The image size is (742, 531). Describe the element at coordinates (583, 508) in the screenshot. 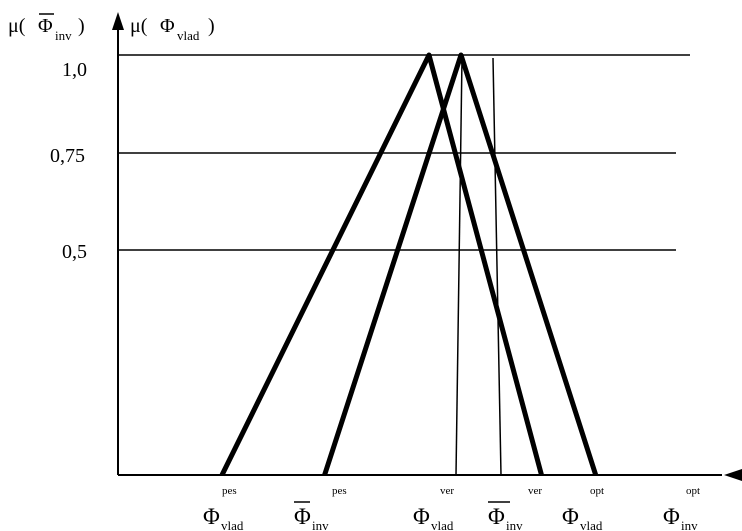

I see `xlabel-vlad-opt: opt Φ vlad` at that location.